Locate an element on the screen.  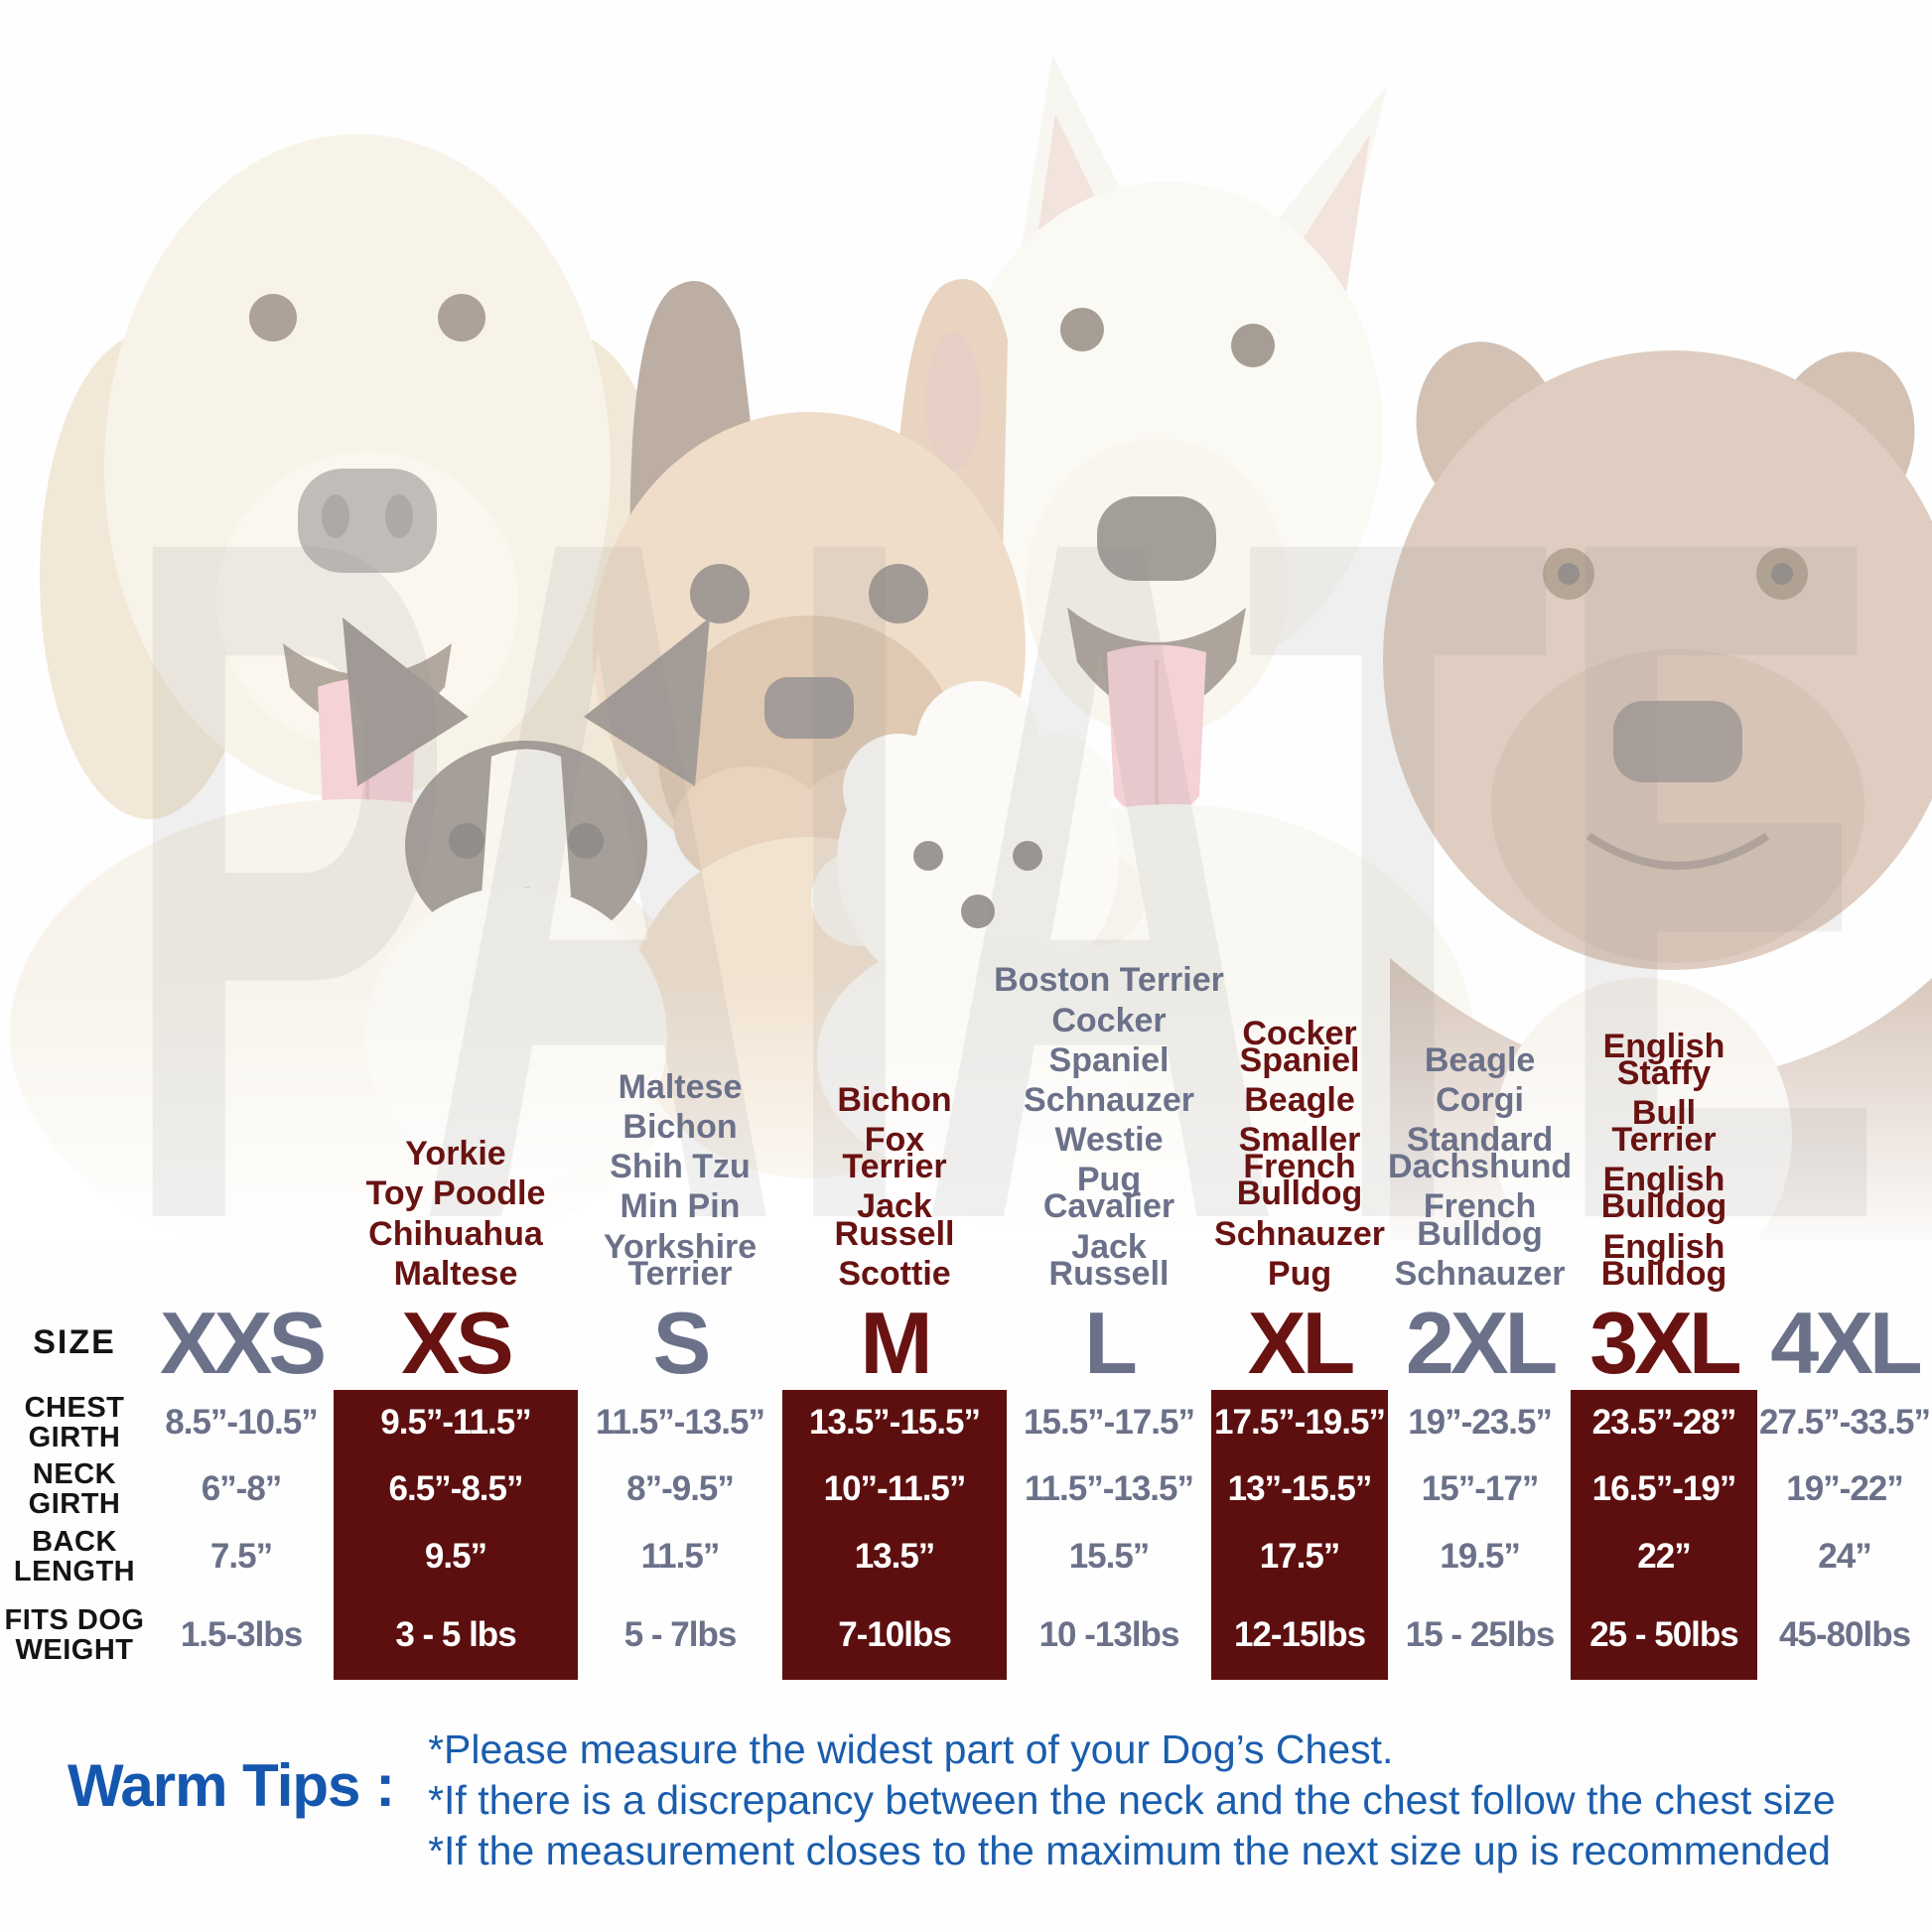
chest-girth-l: 15.5”-17.5” is located at coordinates (1109, 1422).